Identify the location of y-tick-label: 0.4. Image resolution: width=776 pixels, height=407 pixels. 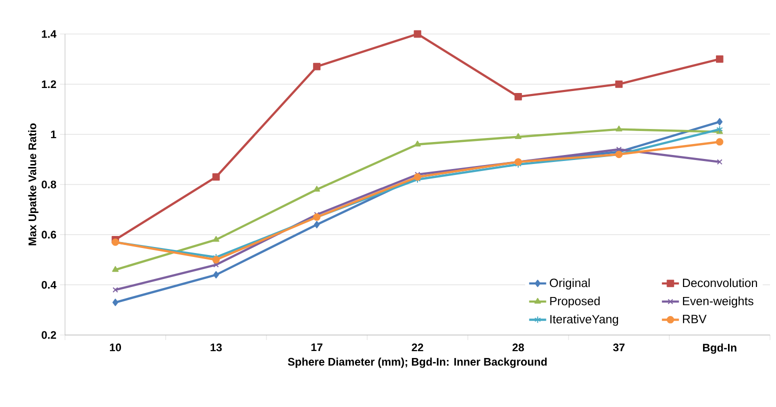
(49, 284).